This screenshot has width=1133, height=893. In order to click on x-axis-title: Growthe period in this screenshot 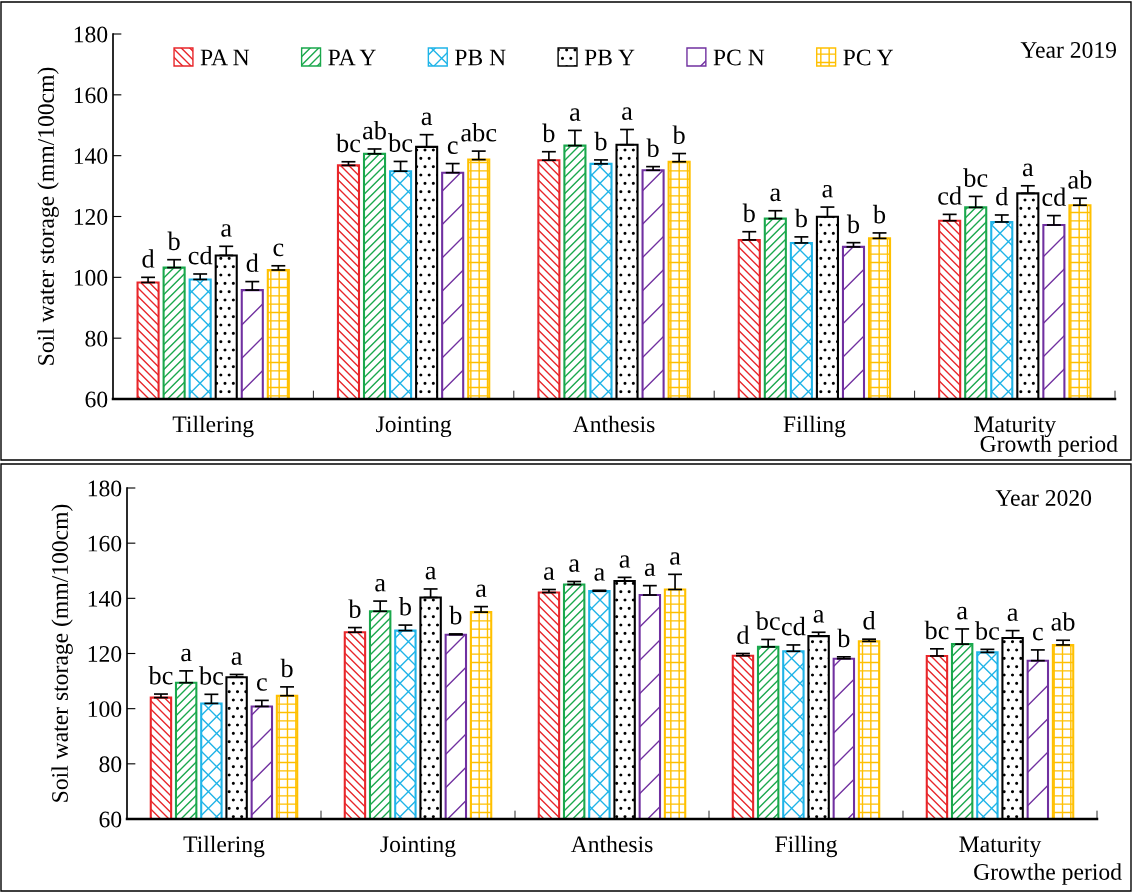, I will do `click(1048, 874)`.